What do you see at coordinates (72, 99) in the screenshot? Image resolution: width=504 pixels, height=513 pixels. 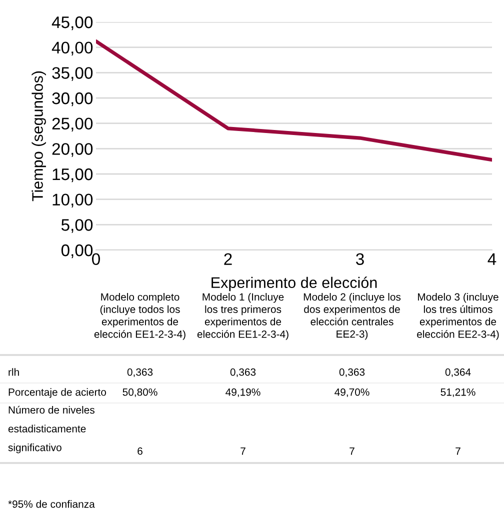 I see `y-tick-label: 30,00` at bounding box center [72, 99].